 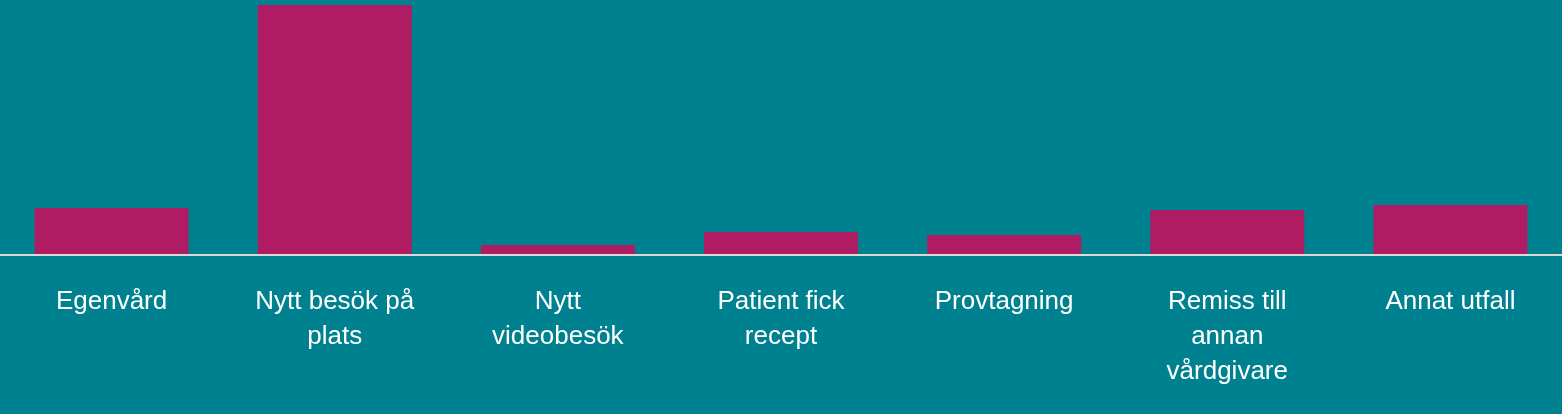 What do you see at coordinates (335, 317) in the screenshot?
I see `x-tick-label: Nytt besök på plats` at bounding box center [335, 317].